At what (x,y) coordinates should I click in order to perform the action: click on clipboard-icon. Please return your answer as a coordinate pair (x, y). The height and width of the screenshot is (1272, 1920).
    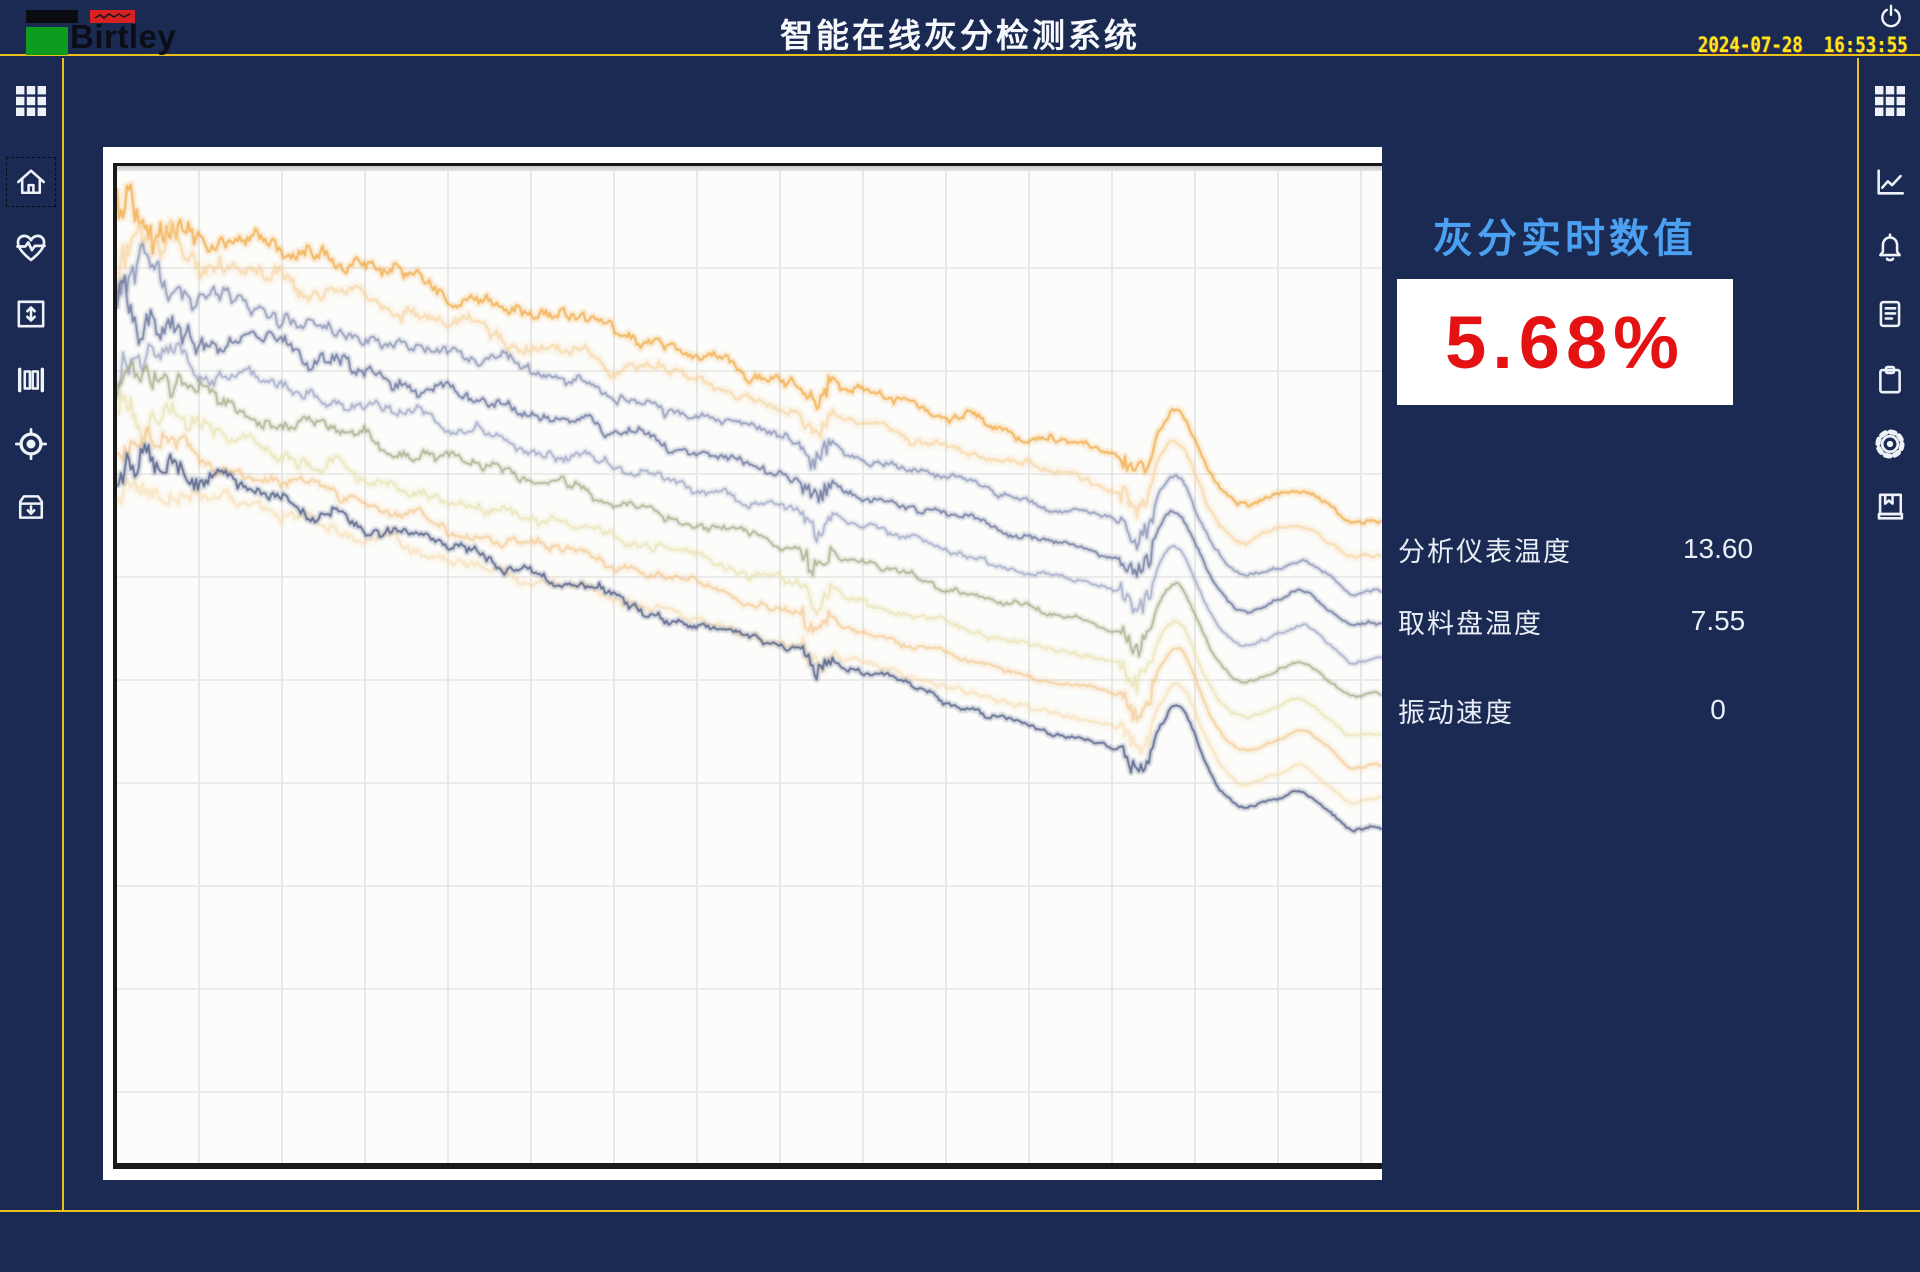
    Looking at the image, I should click on (1889, 379).